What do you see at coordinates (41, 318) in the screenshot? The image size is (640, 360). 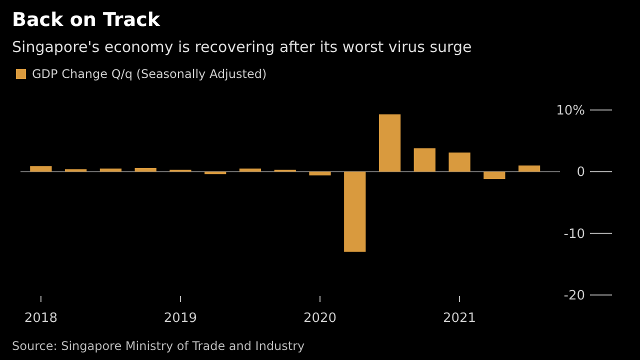 I see `x-tick-label: 2018` at bounding box center [41, 318].